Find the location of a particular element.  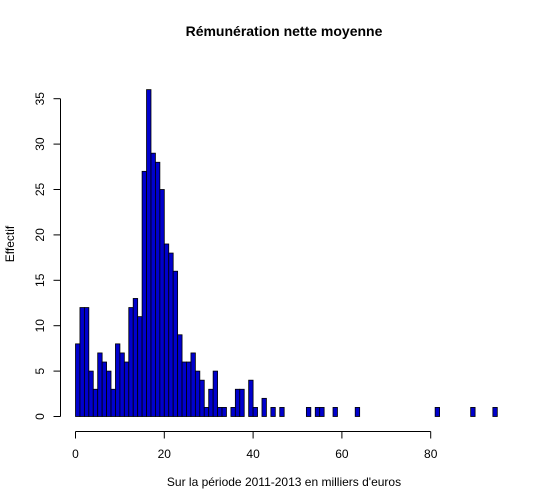

y-tick-label: 35 is located at coordinates (40, 99).